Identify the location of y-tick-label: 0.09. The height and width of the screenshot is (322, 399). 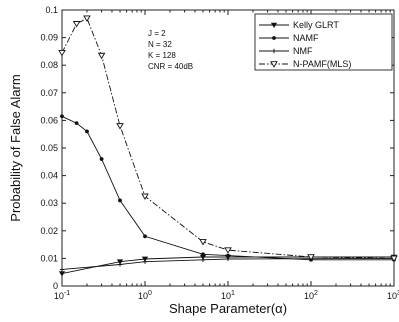
(49, 38).